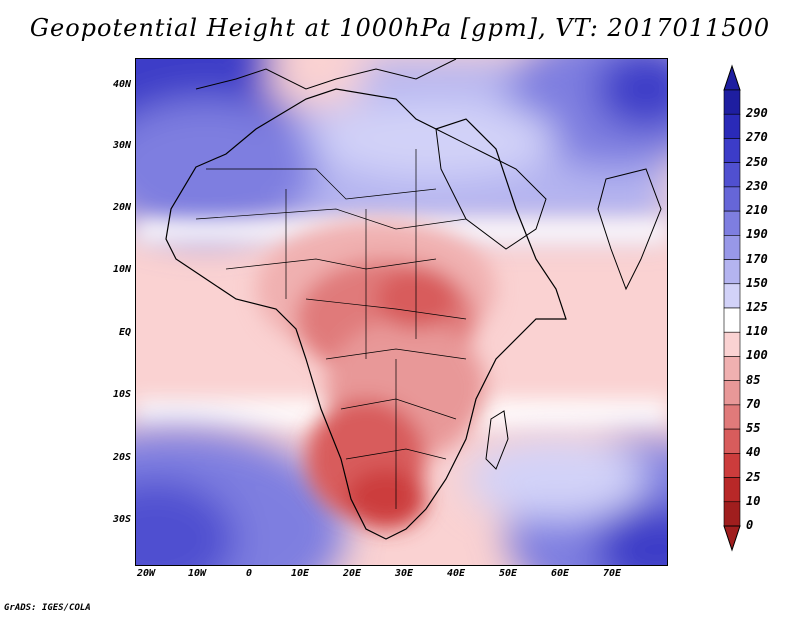 Image resolution: width=800 pixels, height=618 pixels. Describe the element at coordinates (629, 229) in the screenshot. I see `india-coastline` at that location.